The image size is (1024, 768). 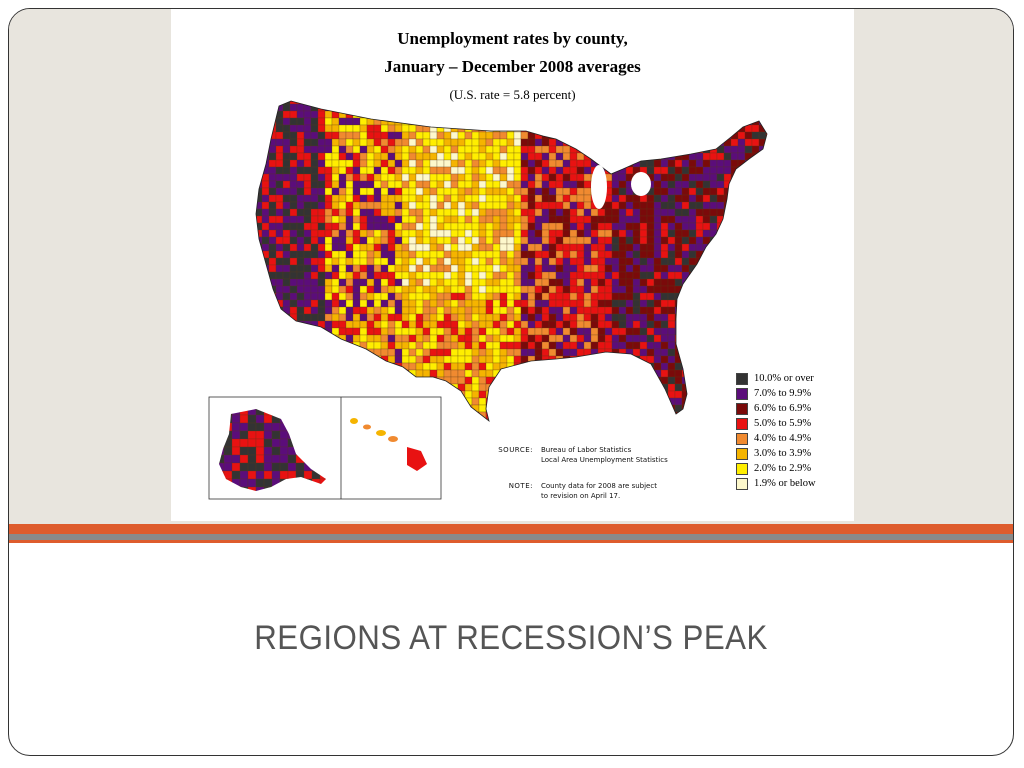 I want to click on legend-item: 1.9% or below, so click(x=776, y=483).